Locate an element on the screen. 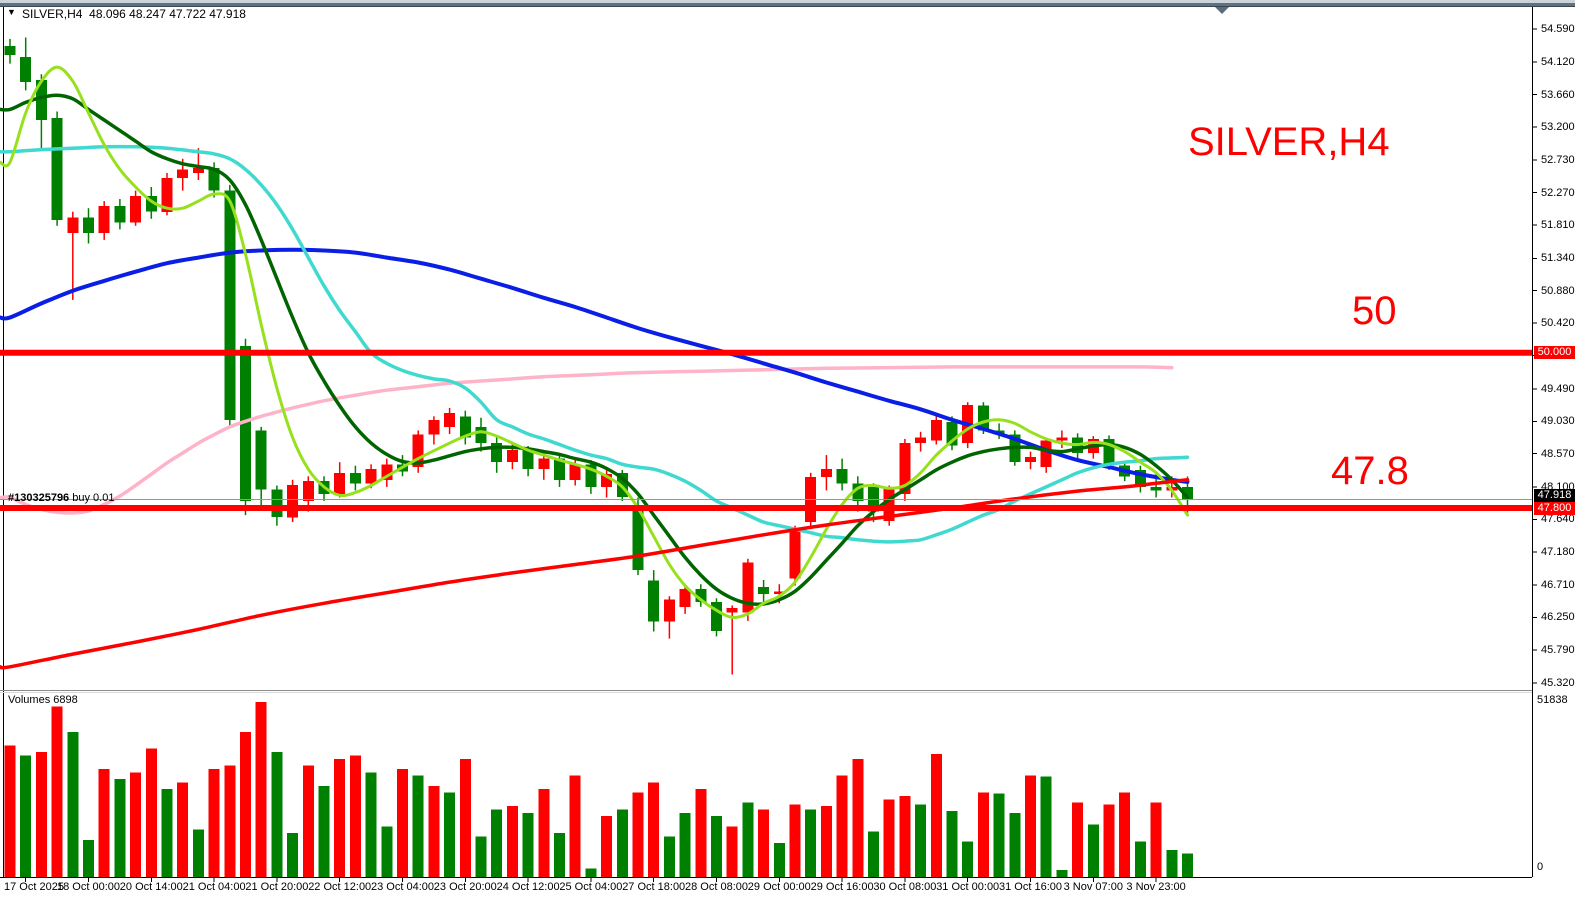 The height and width of the screenshot is (898, 1575). chart-shift-marker-icon is located at coordinates (1222, 10).